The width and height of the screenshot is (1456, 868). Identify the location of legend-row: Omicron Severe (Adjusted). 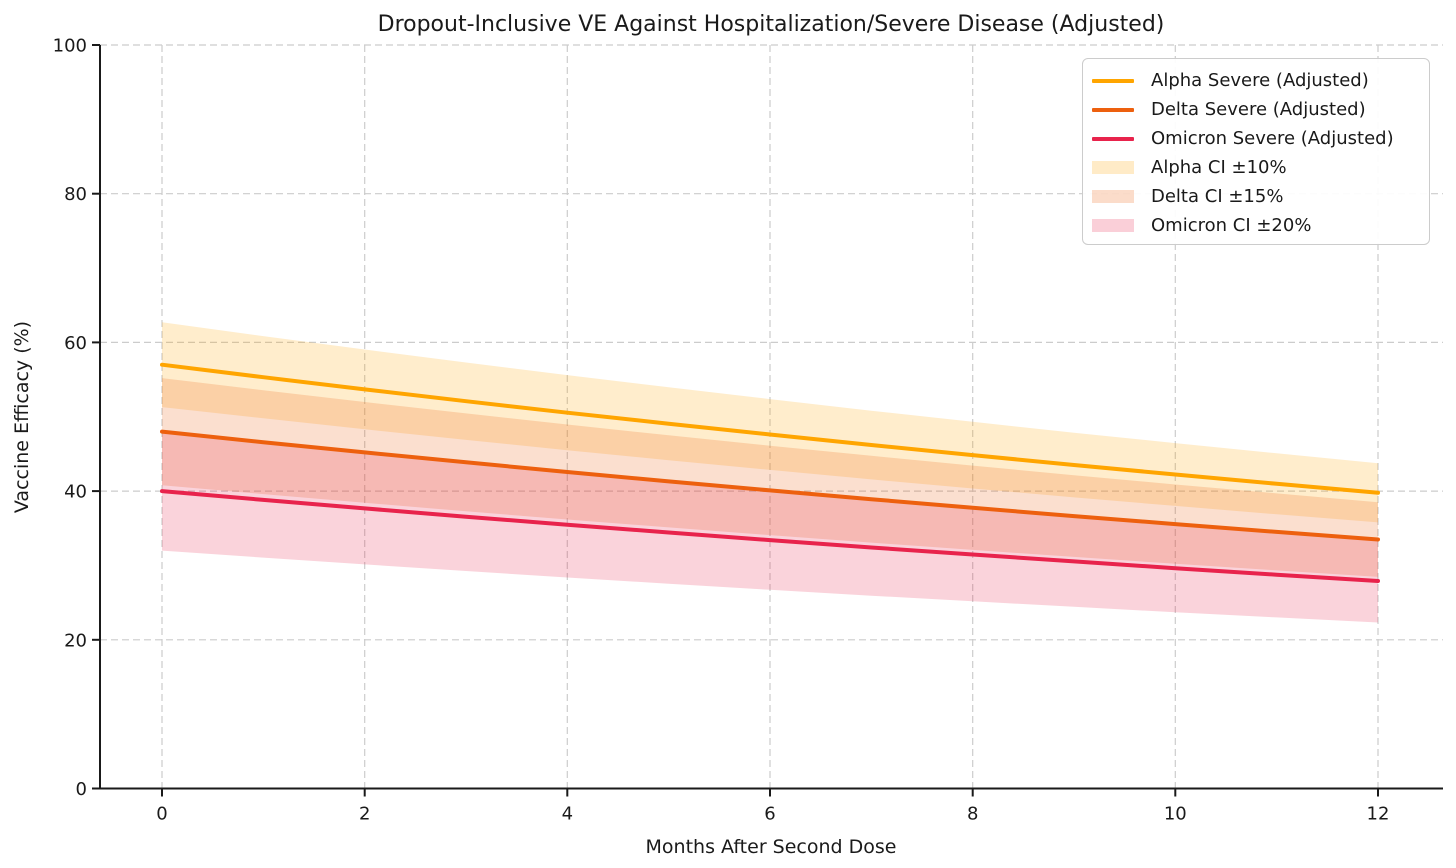
(1256, 138).